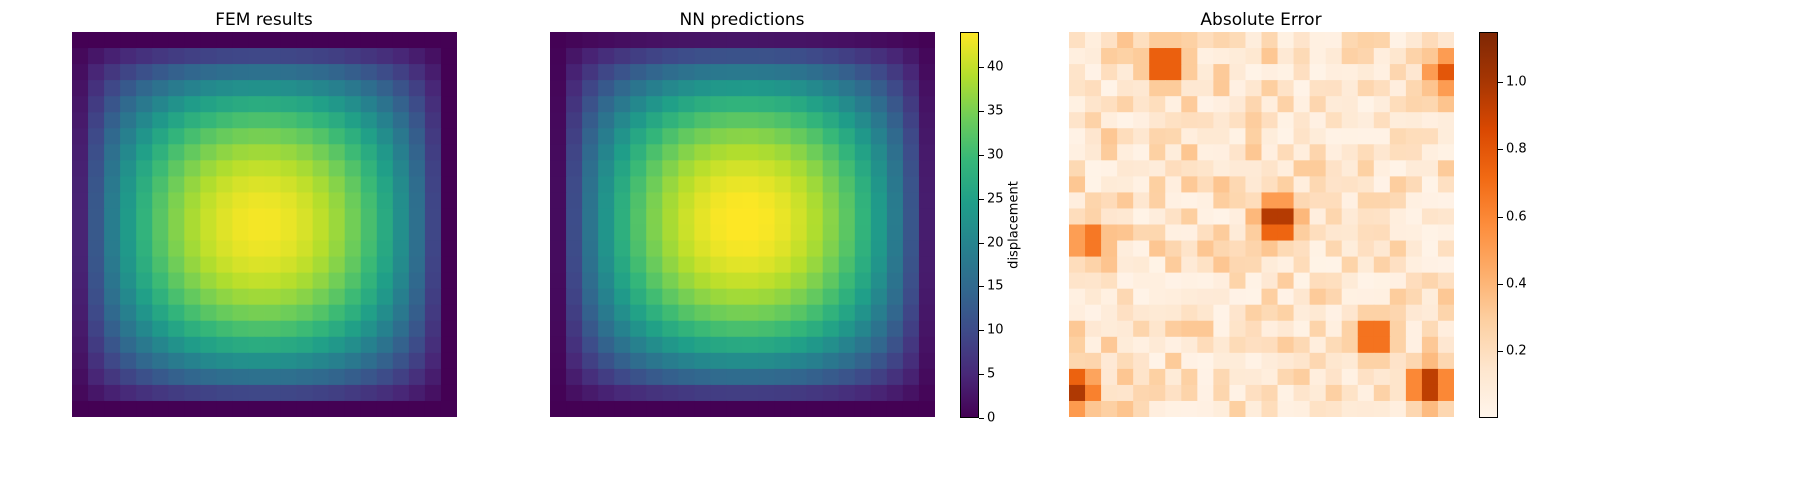  Describe the element at coordinates (969, 225) in the screenshot. I see `displacement-colorbar` at that location.